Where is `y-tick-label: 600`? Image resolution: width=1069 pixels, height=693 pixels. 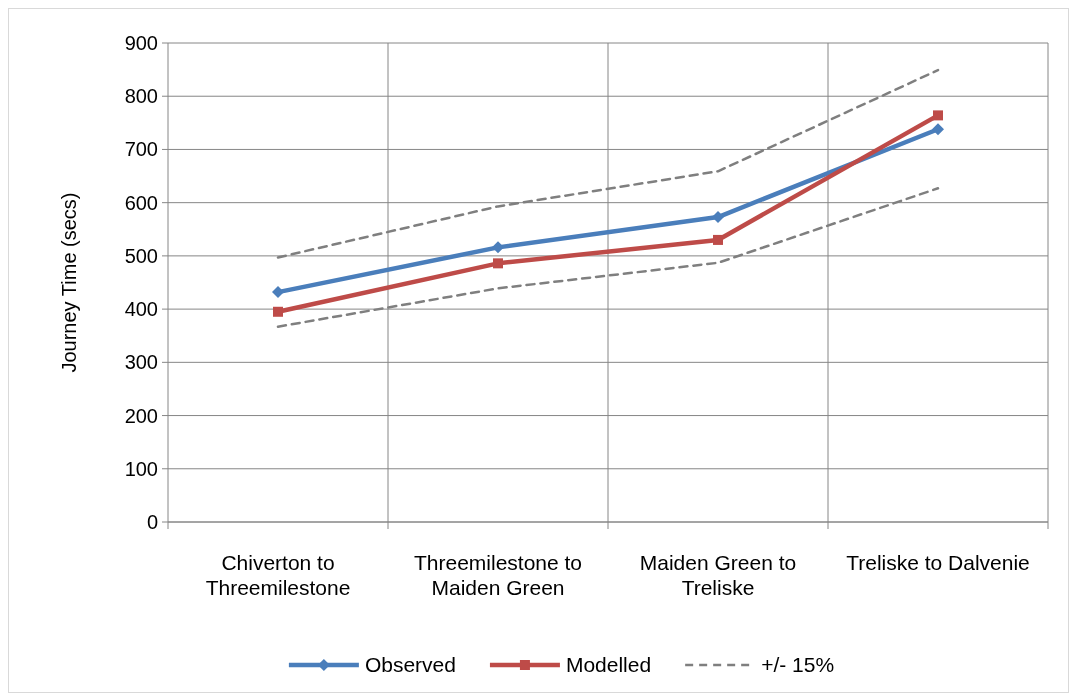
y-tick-label: 600 is located at coordinates (141, 202).